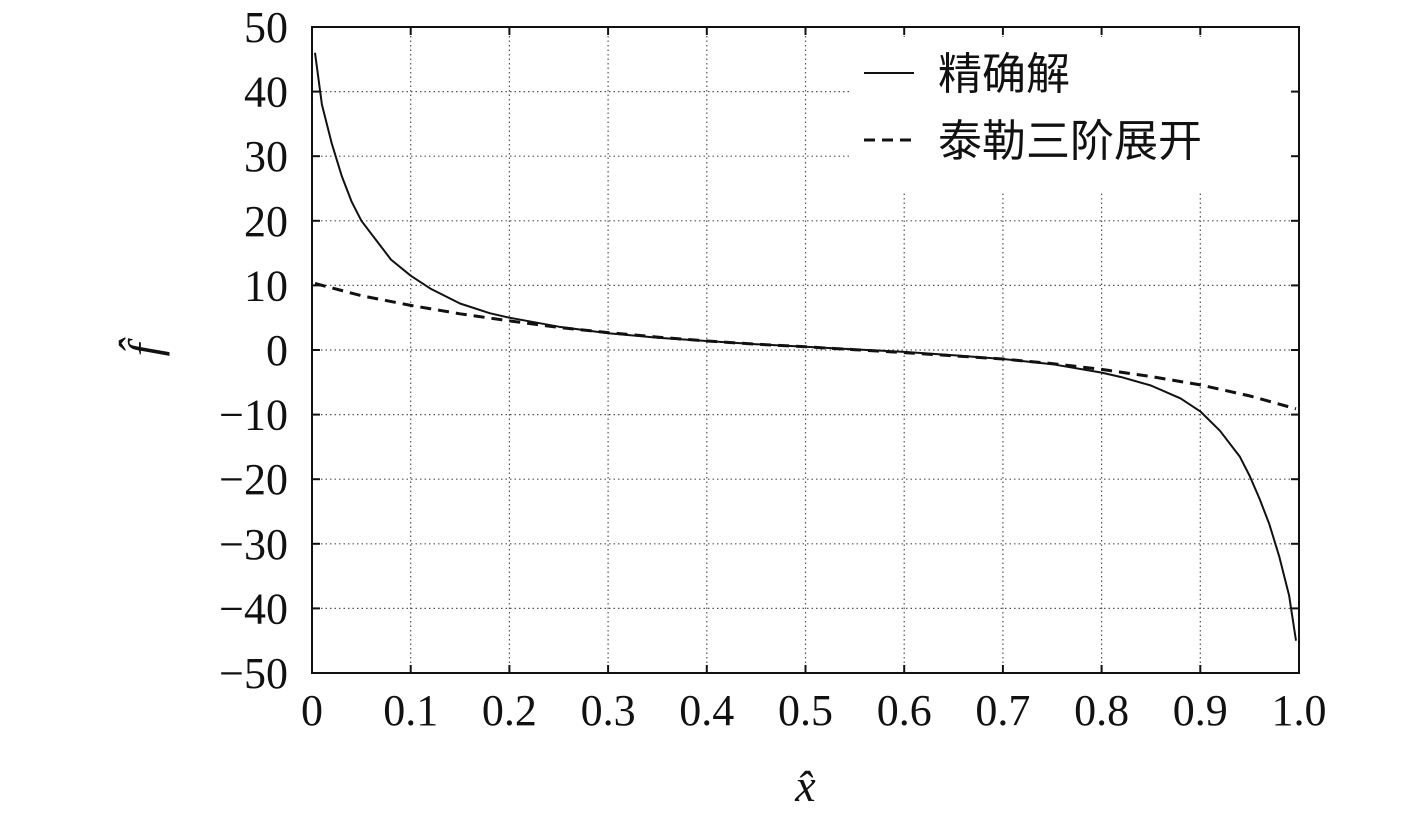  What do you see at coordinates (608, 710) in the screenshot?
I see `x-tick-label: 0.3` at bounding box center [608, 710].